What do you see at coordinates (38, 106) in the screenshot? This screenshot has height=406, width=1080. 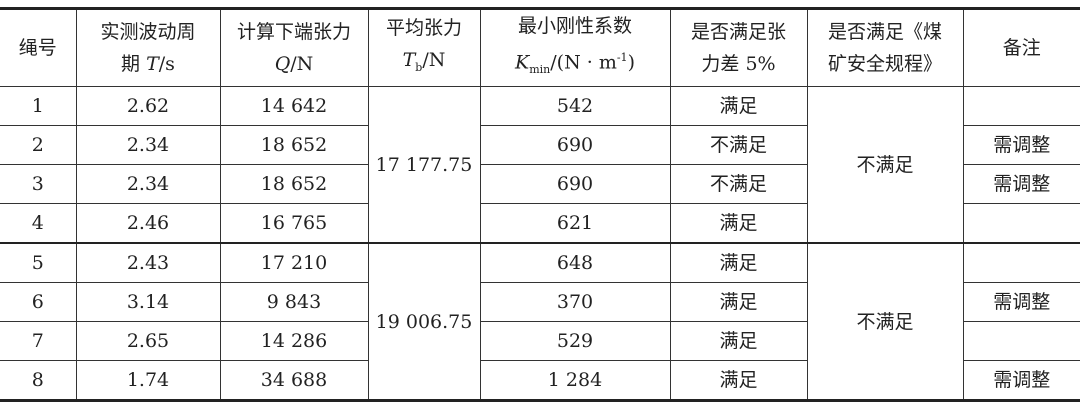 I see `cell-id: 1` at bounding box center [38, 106].